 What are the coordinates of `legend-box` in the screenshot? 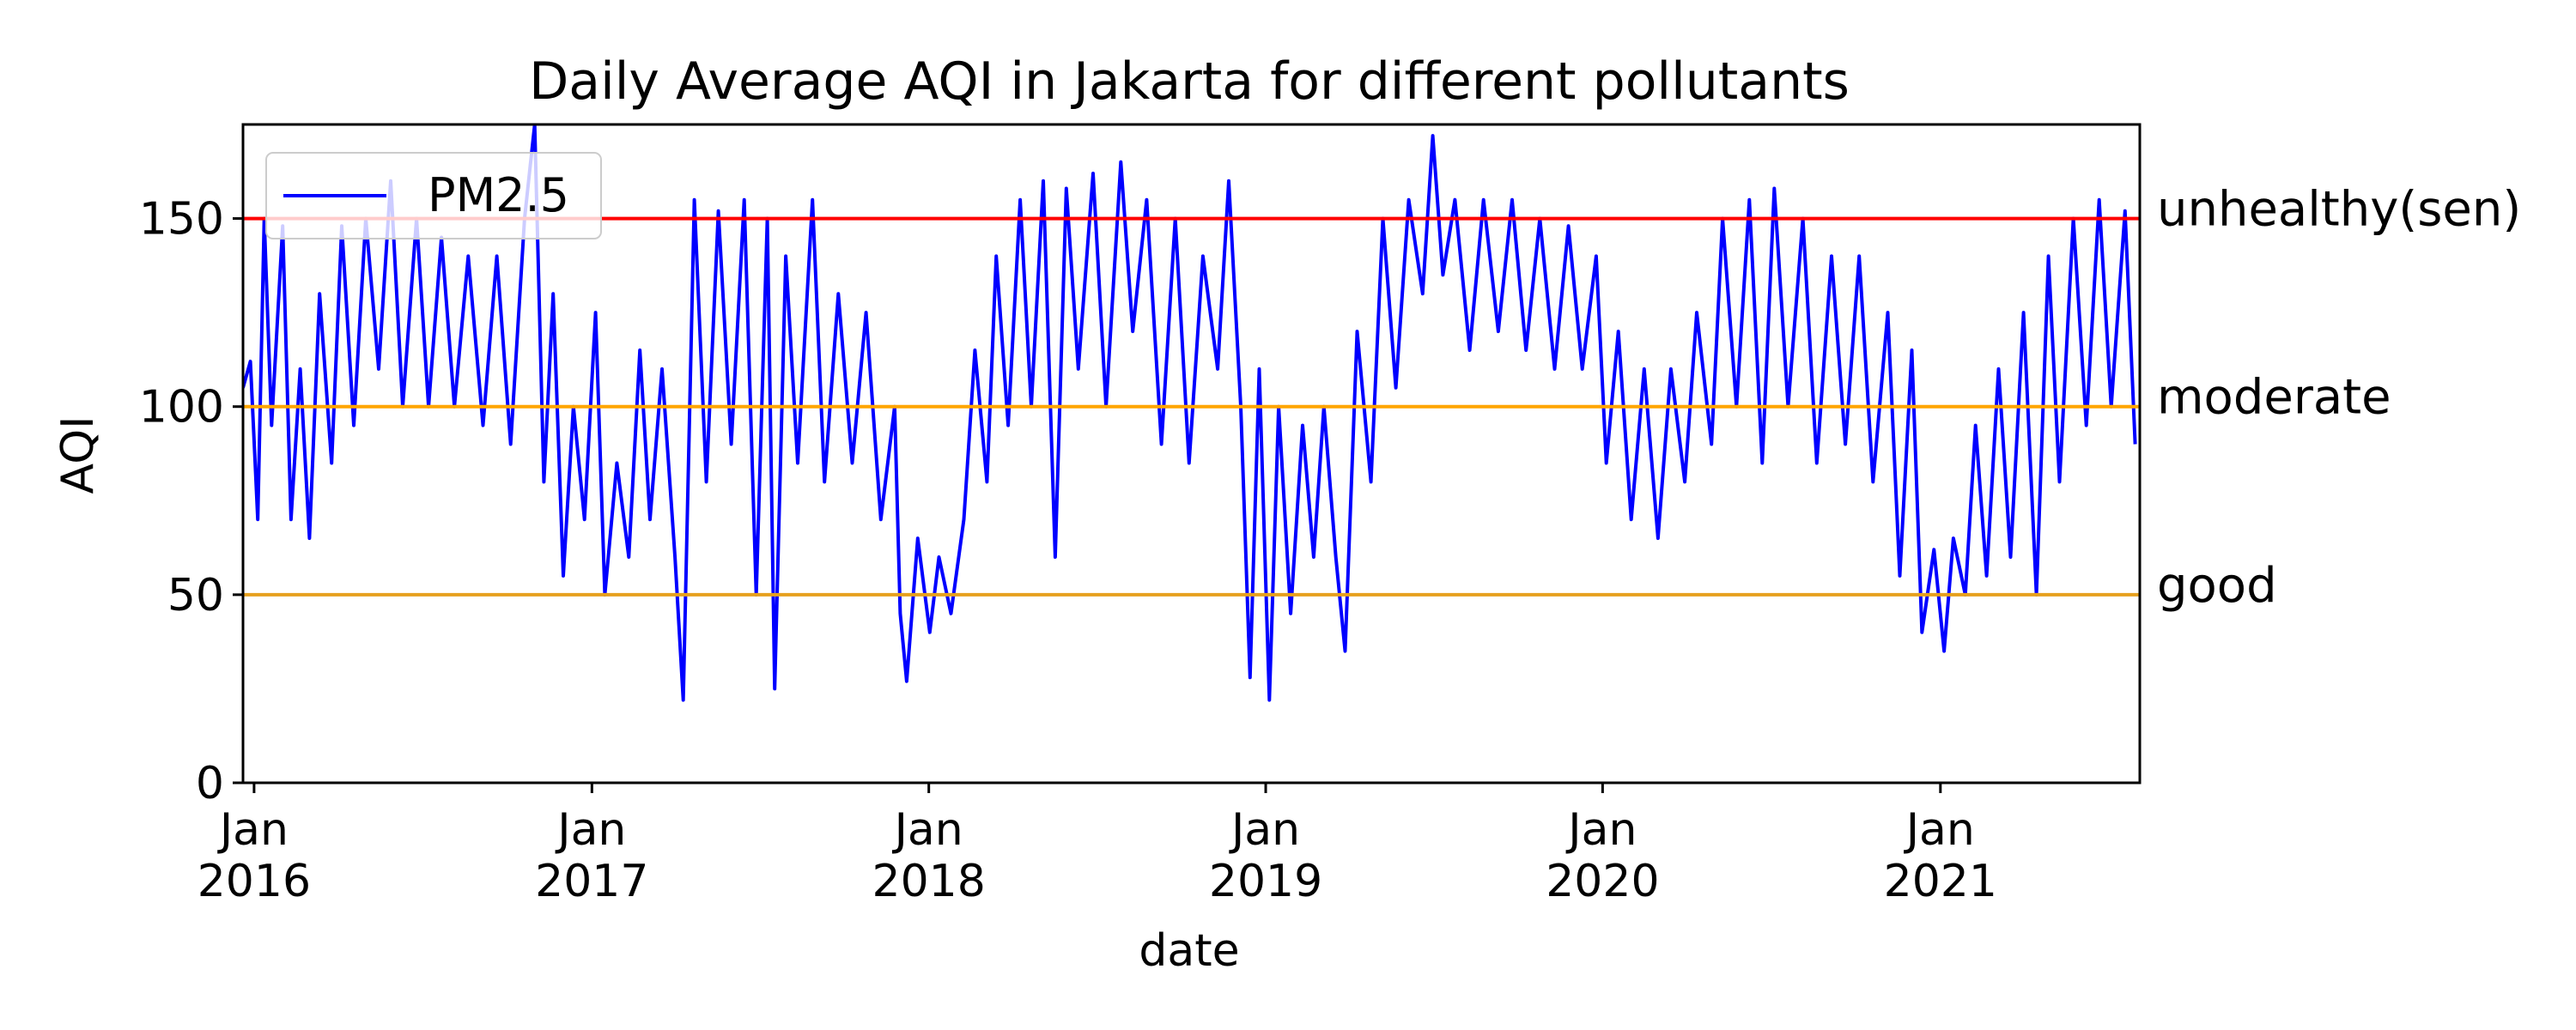 It's located at (433, 195).